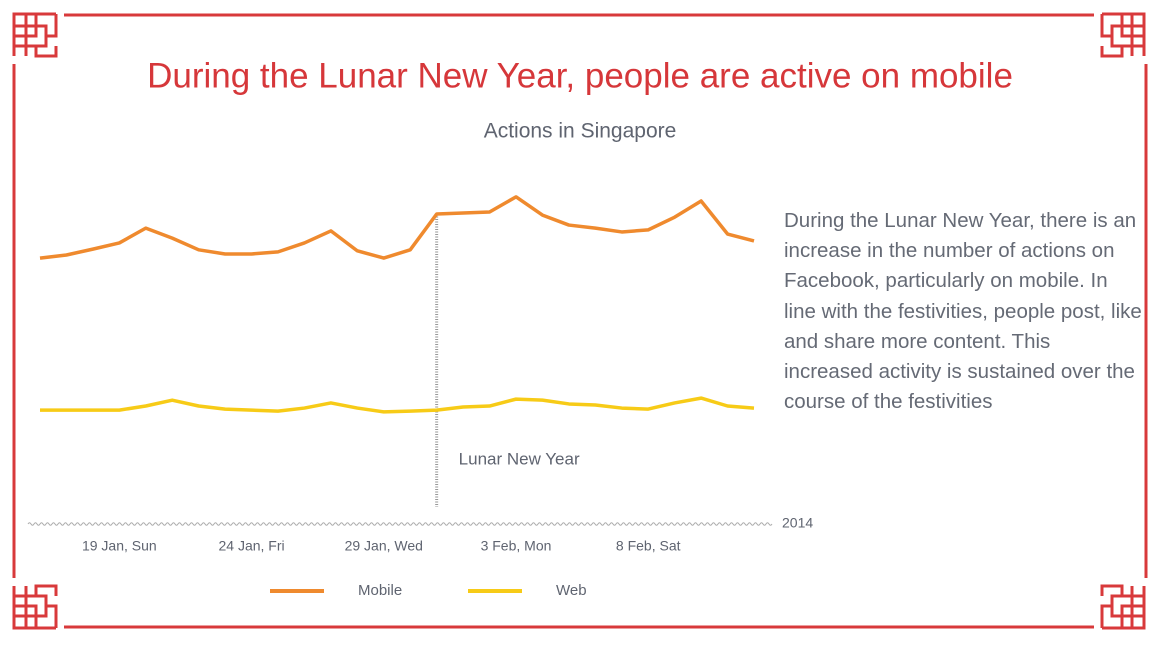 The image size is (1158, 652). What do you see at coordinates (251, 546) in the screenshot?
I see `x-tick-label: 24 Jan, Fri` at bounding box center [251, 546].